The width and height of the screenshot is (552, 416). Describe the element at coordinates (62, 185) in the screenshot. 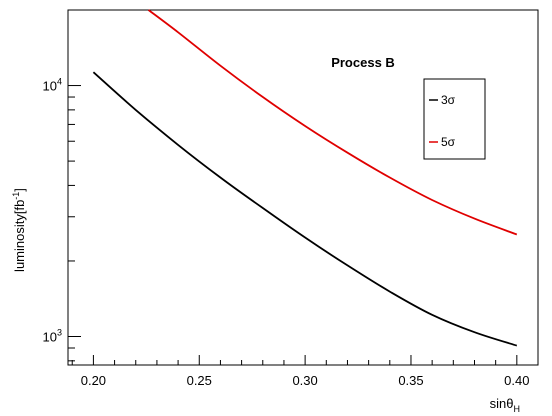

I see `y-axis-ticks: 10³ 10⁴` at that location.